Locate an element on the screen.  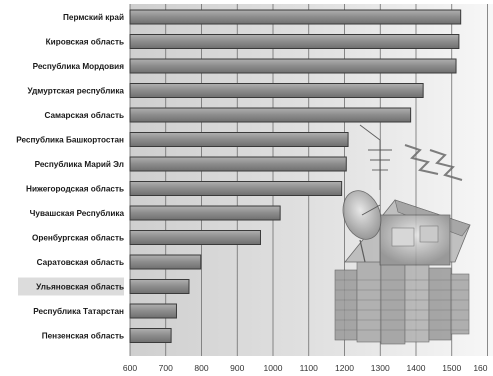
category-label: Республика Марий Эл is located at coordinates (79, 164).